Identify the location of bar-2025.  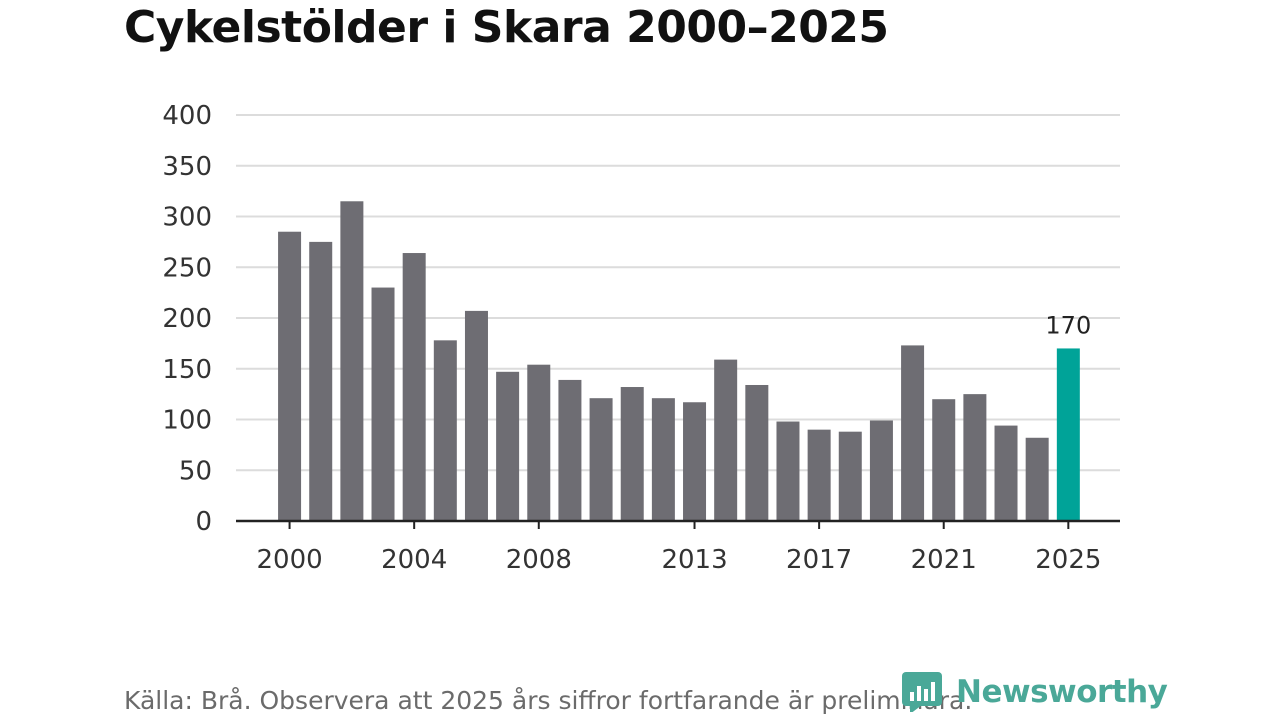
(1068, 434).